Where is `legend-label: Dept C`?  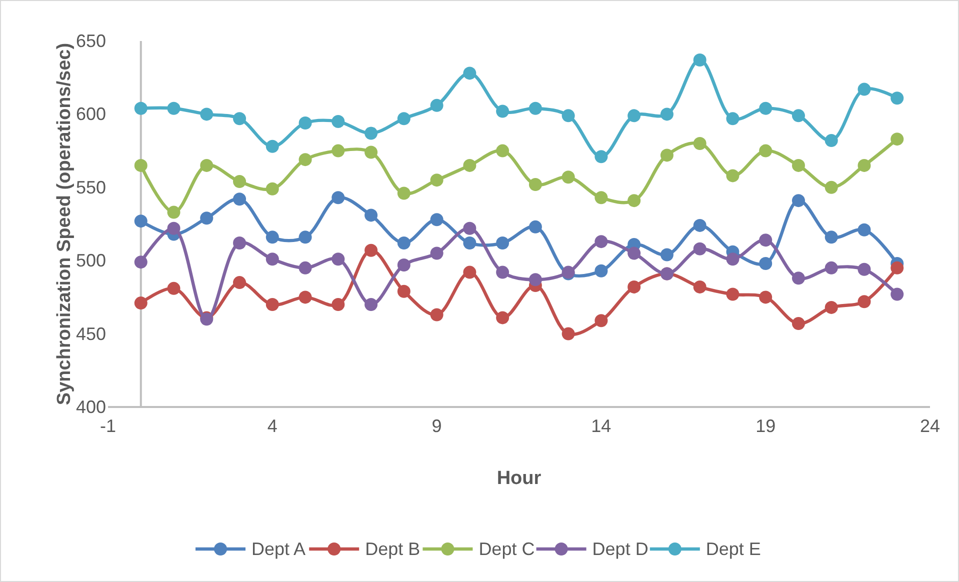 legend-label: Dept C is located at coordinates (506, 549).